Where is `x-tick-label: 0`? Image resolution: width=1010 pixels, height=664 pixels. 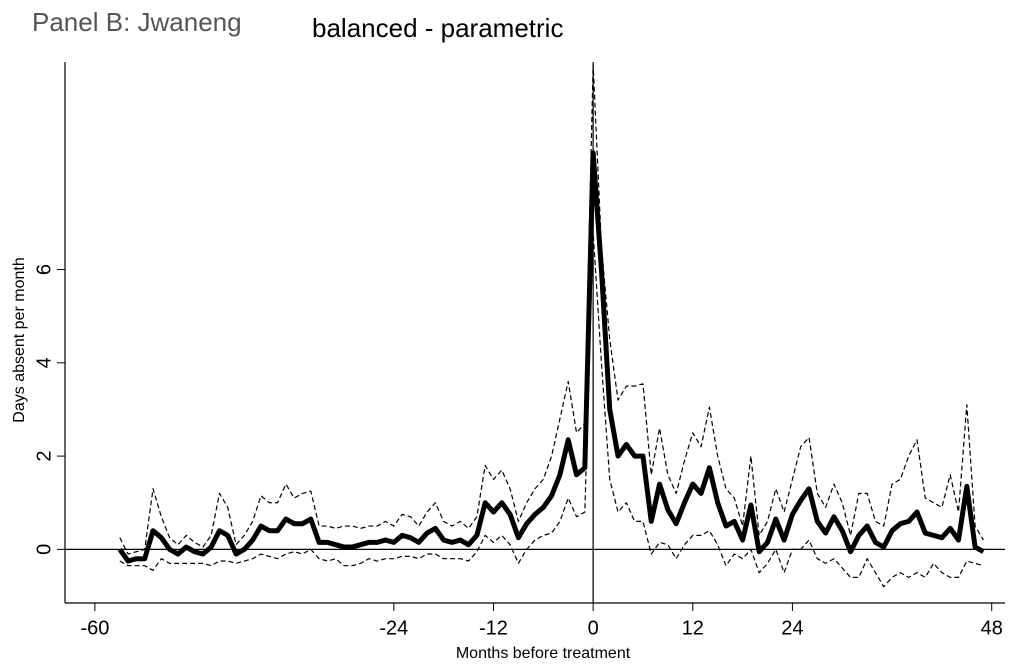 x-tick-label: 0 is located at coordinates (593, 628).